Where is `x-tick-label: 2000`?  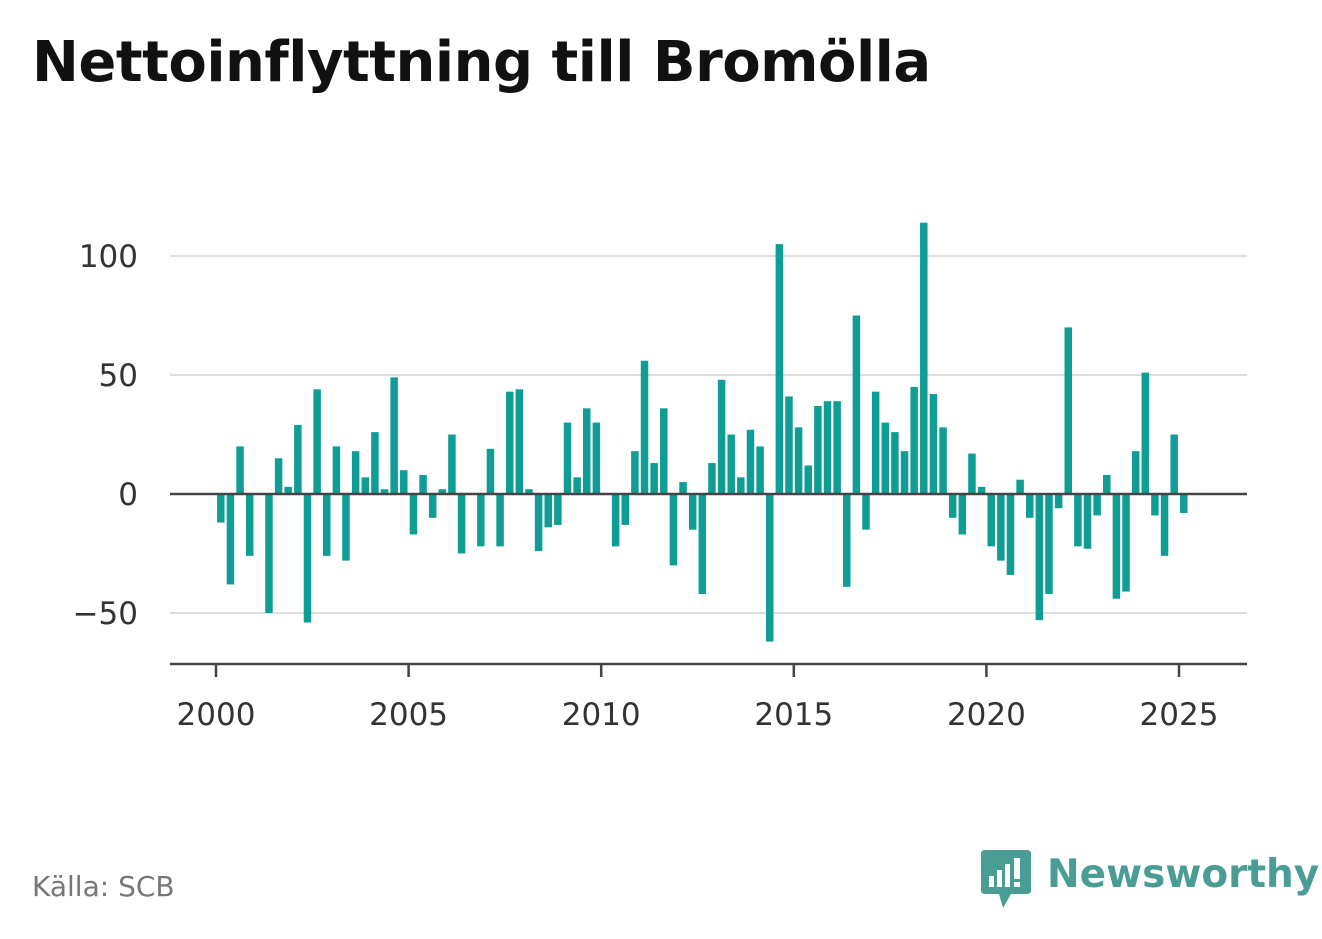
x-tick-label: 2000 is located at coordinates (216, 715).